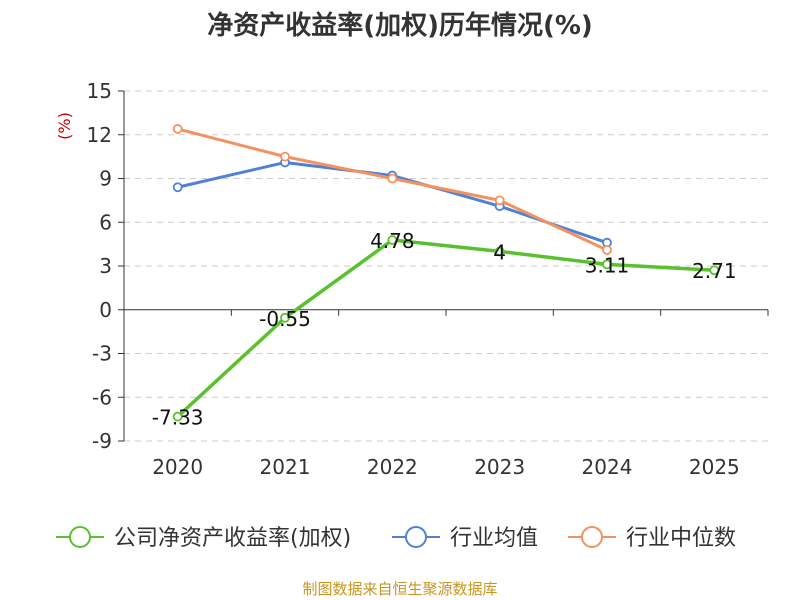 The width and height of the screenshot is (800, 600). I want to click on data-label: 4, so click(499, 252).